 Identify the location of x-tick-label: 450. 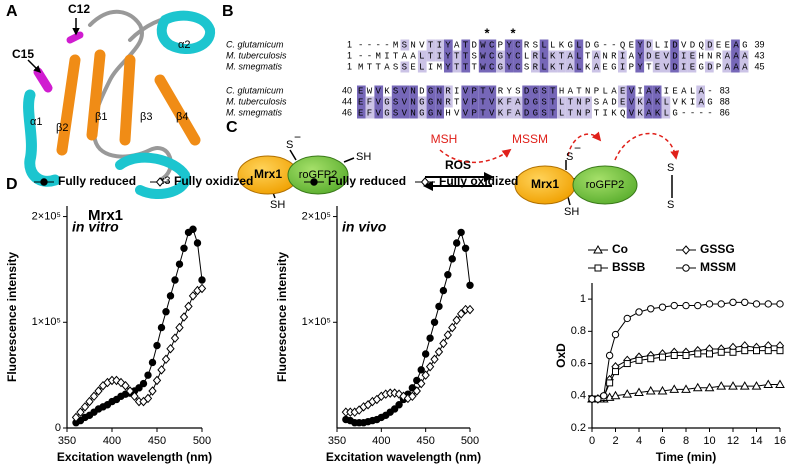
(425, 441).